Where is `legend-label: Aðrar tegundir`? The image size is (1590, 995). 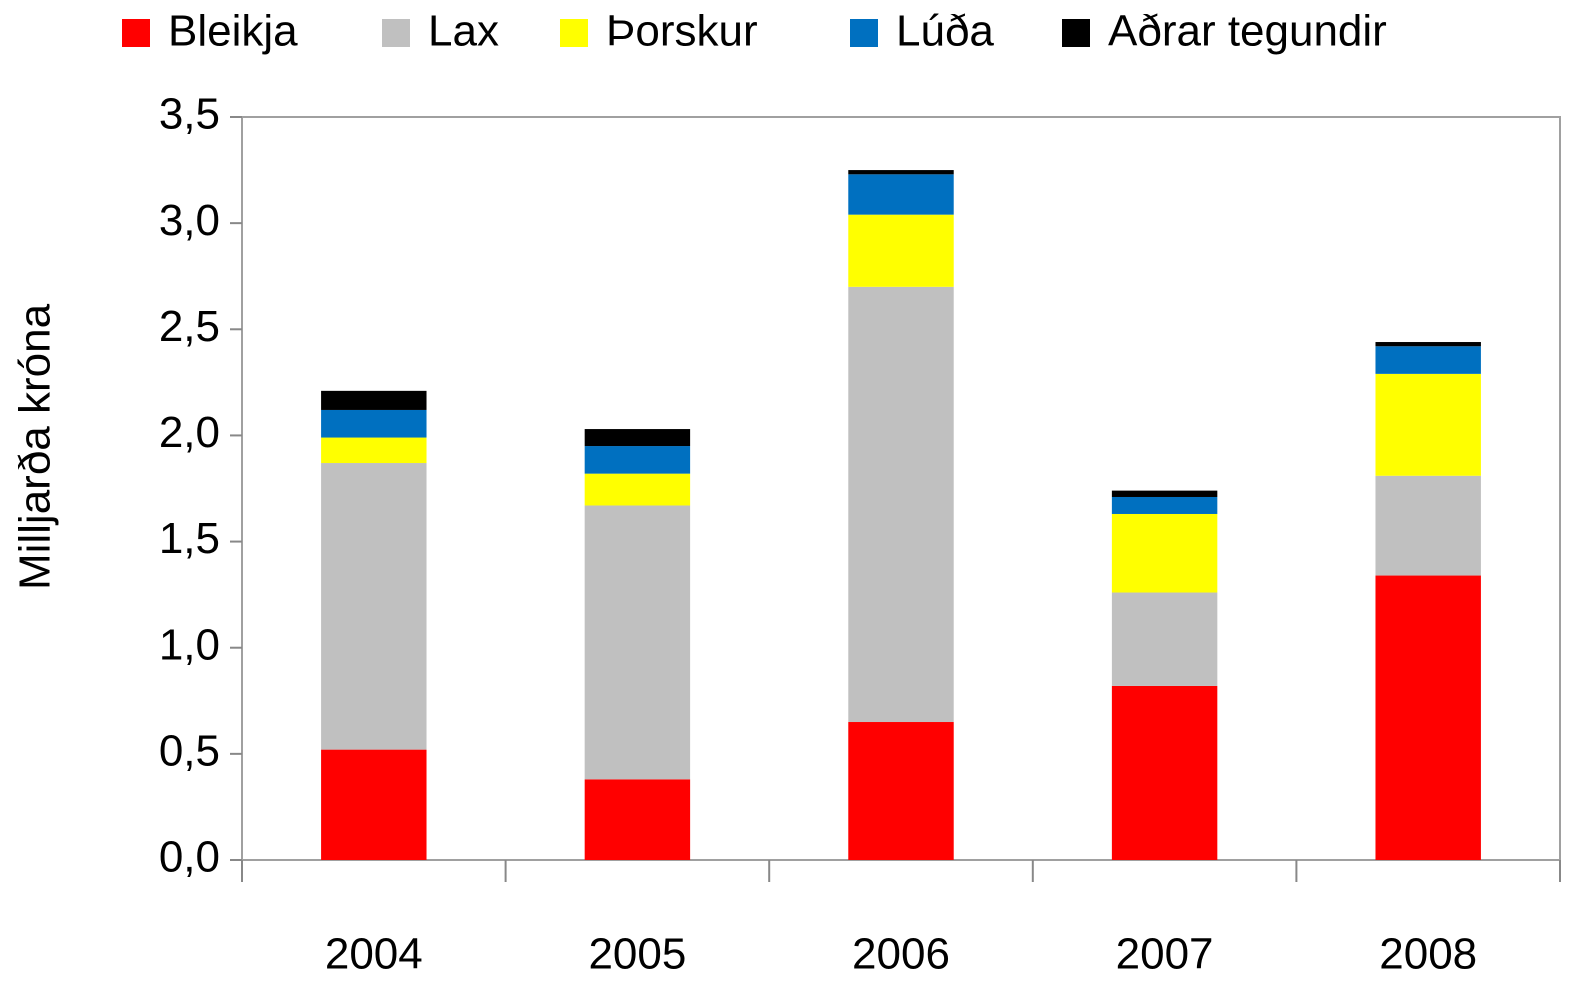
legend-label: Aðrar tegundir is located at coordinates (1247, 31).